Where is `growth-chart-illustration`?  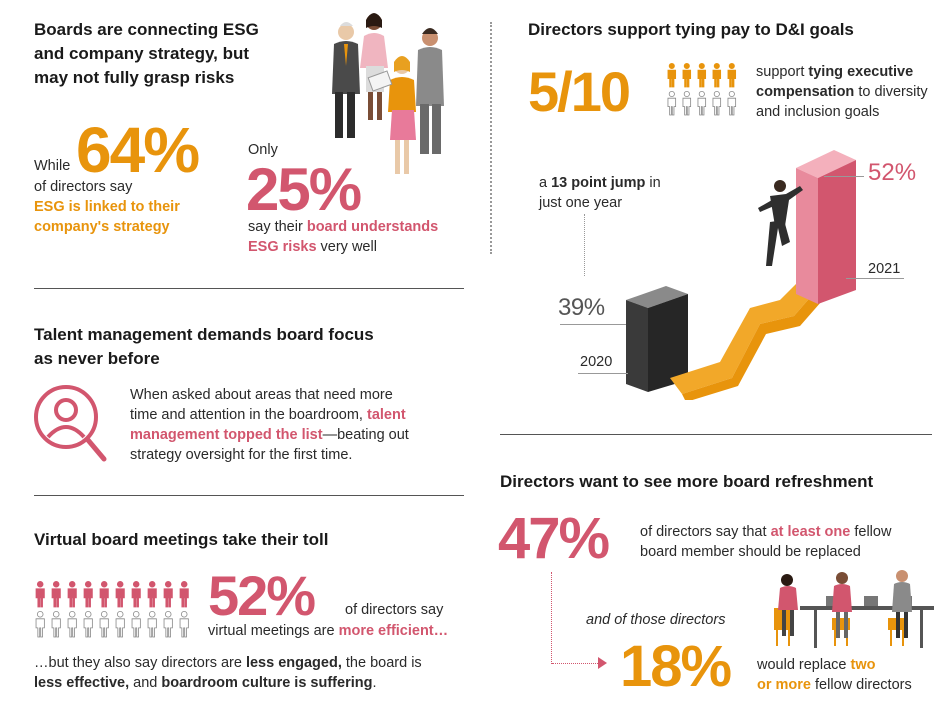 growth-chart-illustration is located at coordinates (741, 275).